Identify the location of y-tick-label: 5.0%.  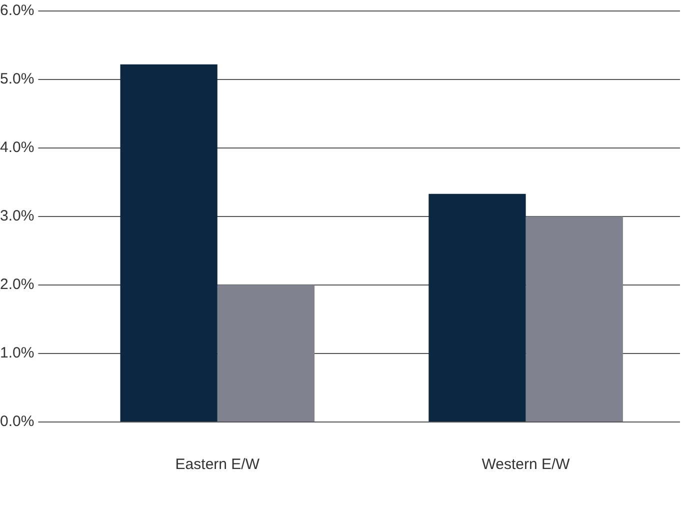
(17, 79).